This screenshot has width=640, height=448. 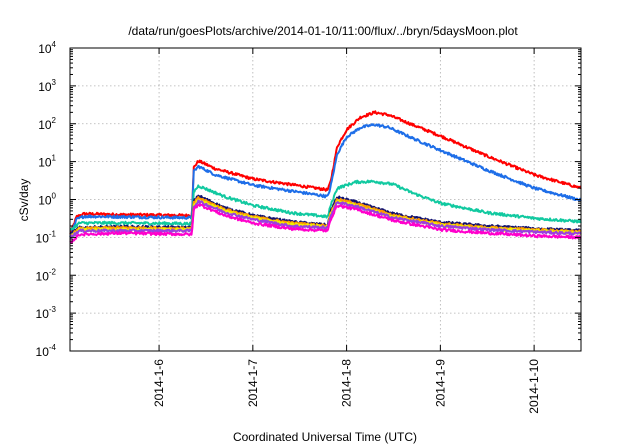 I want to click on y-tick-label: 10⁴, so click(x=47, y=48).